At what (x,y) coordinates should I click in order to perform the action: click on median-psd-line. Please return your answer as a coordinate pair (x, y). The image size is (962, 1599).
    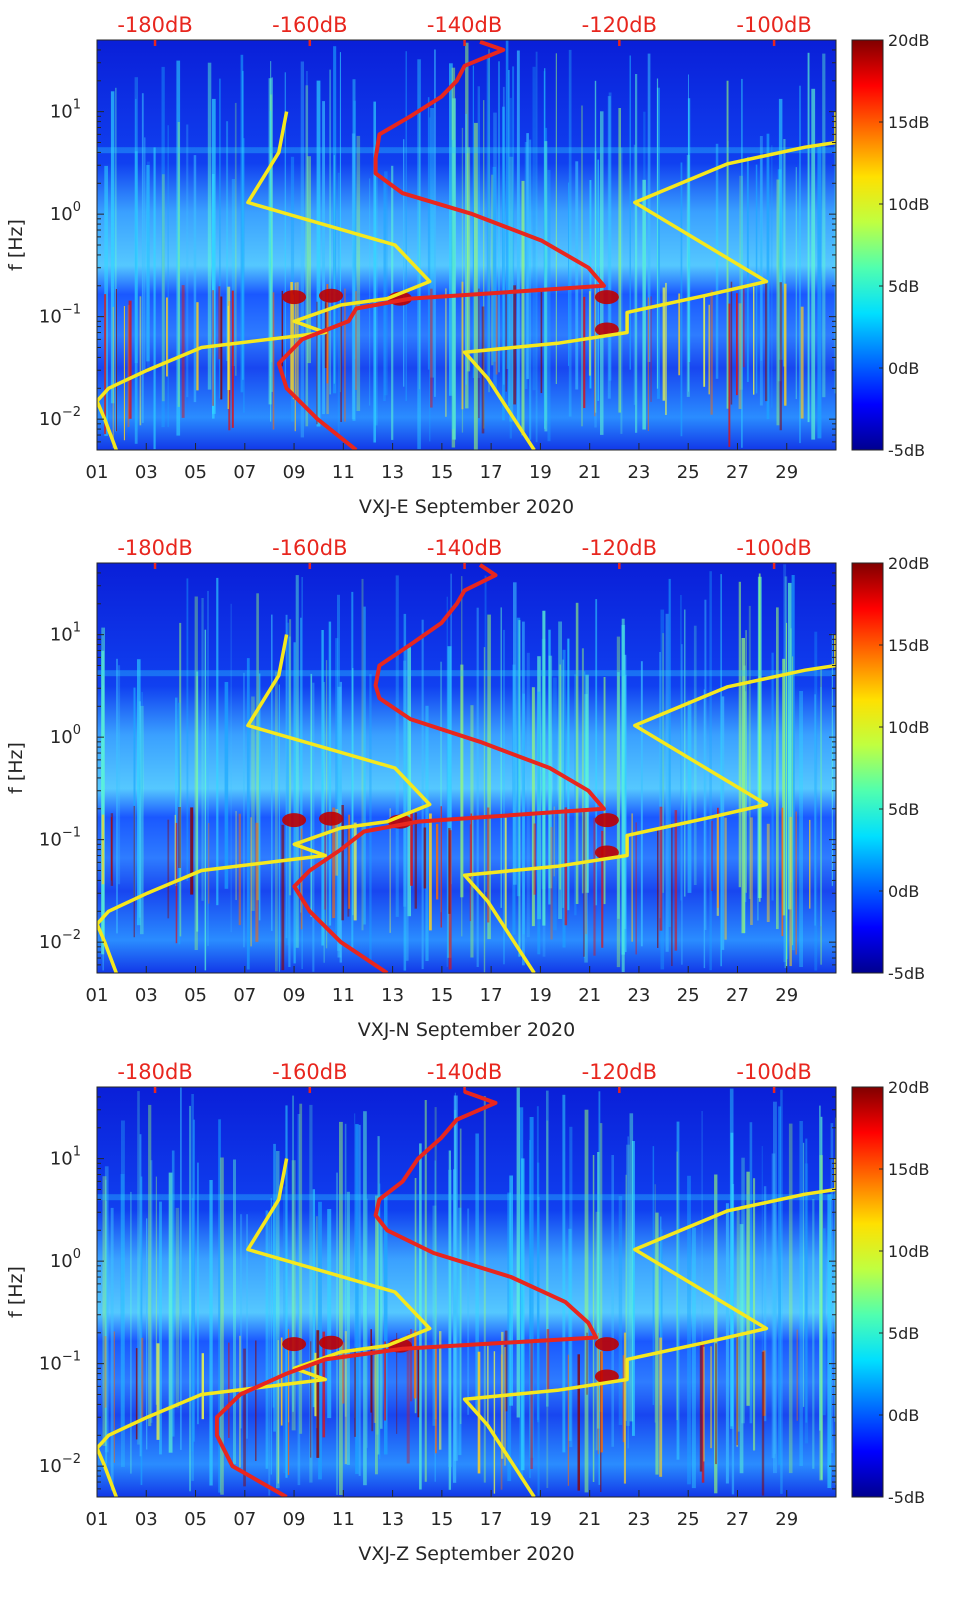
    Looking at the image, I should click on (441, 245).